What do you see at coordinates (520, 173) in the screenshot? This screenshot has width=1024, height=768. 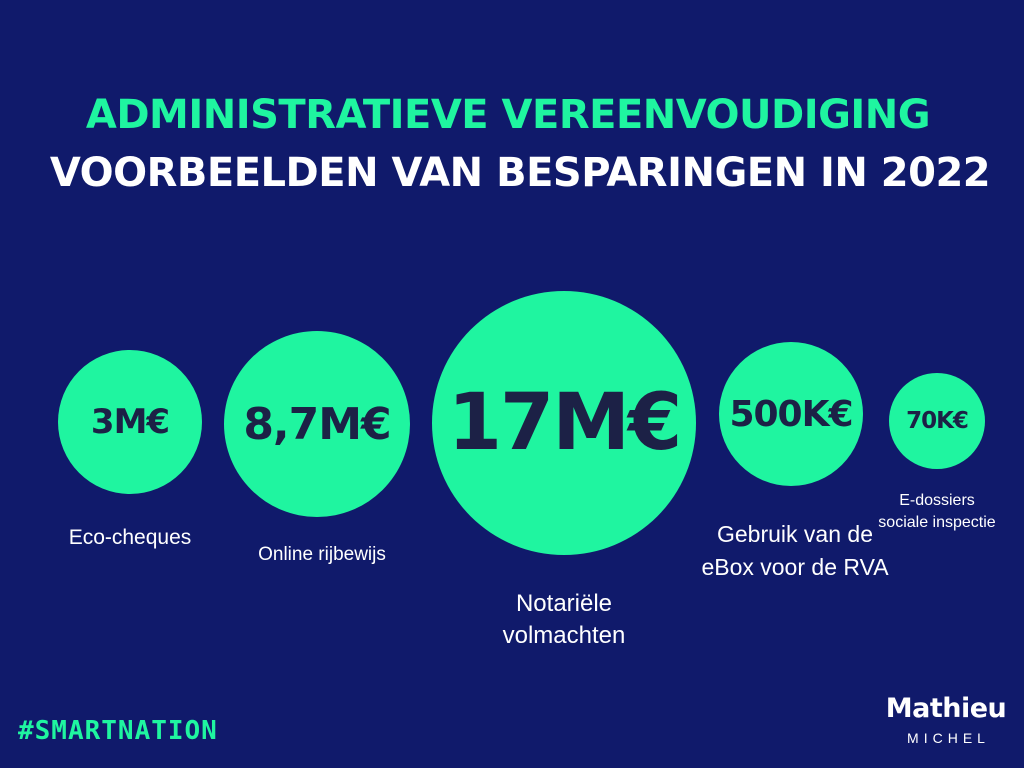 I see `title-line-2: VOORBEELDEN VAN BESPARINGEN IN 2022` at bounding box center [520, 173].